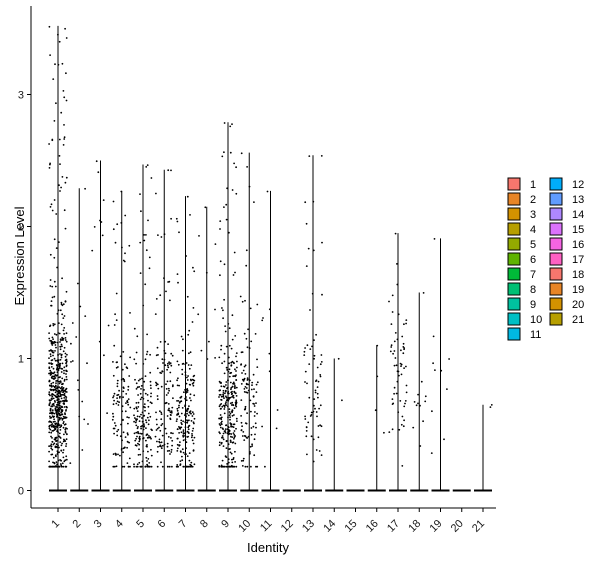 The image size is (600, 568). I want to click on legend-label: 4, so click(533, 230).